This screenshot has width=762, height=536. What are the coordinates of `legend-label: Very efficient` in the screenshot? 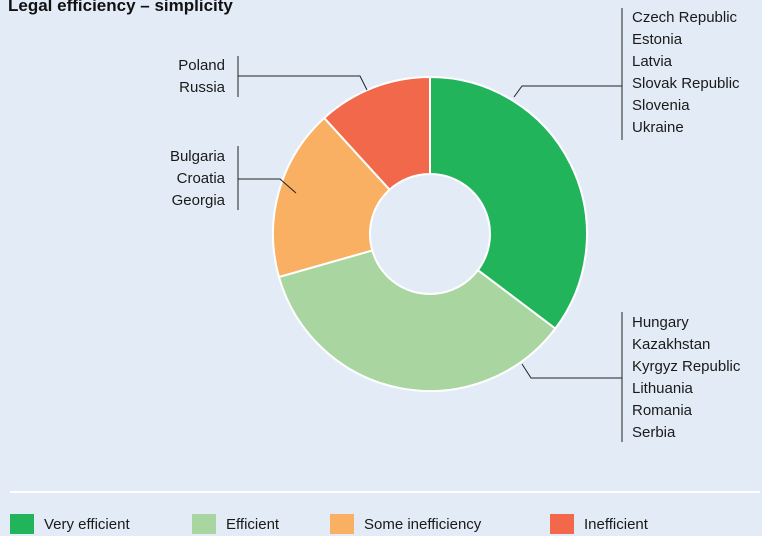 It's located at (87, 524).